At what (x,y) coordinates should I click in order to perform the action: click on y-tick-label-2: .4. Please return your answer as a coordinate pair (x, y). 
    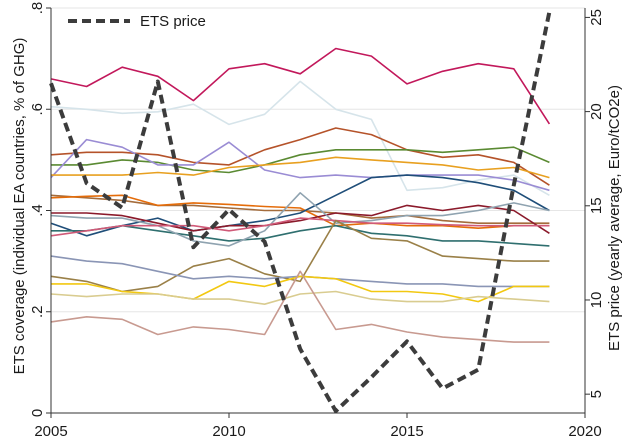
    Looking at the image, I should click on (37, 210).